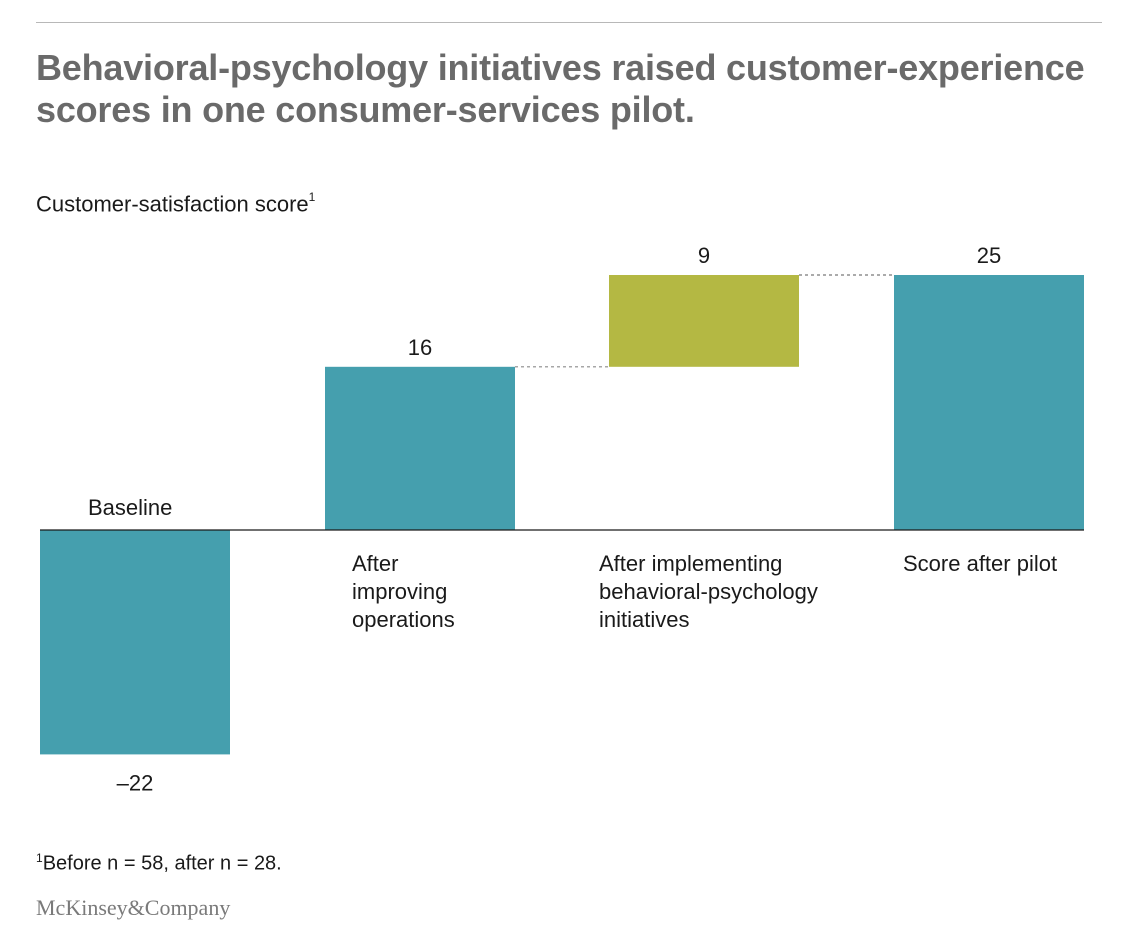  I want to click on category-label-4-line-1: Score after pilot, so click(980, 563).